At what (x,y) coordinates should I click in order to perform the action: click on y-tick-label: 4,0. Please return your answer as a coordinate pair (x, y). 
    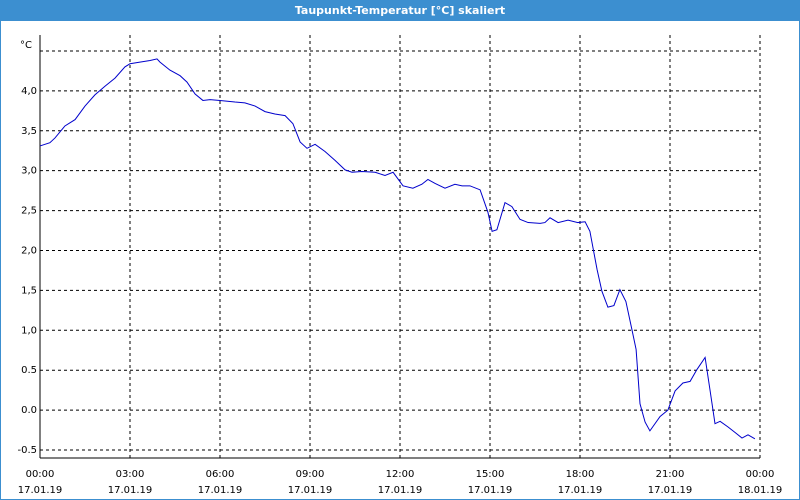
    Looking at the image, I should click on (29, 91).